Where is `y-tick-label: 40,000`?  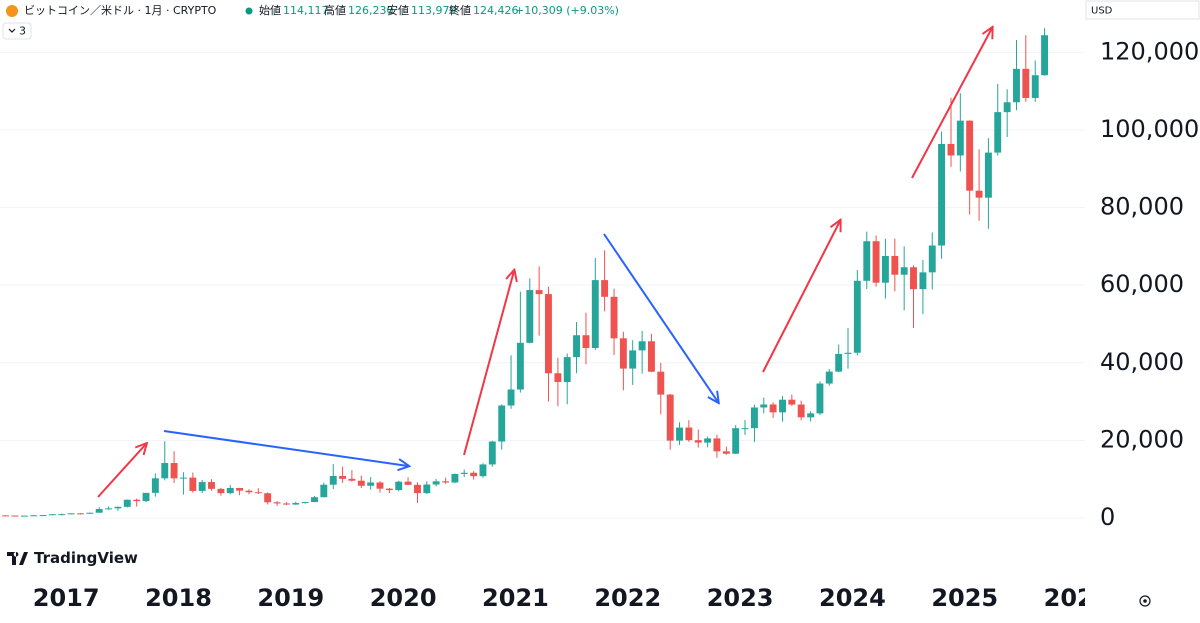 y-tick-label: 40,000 is located at coordinates (1142, 362).